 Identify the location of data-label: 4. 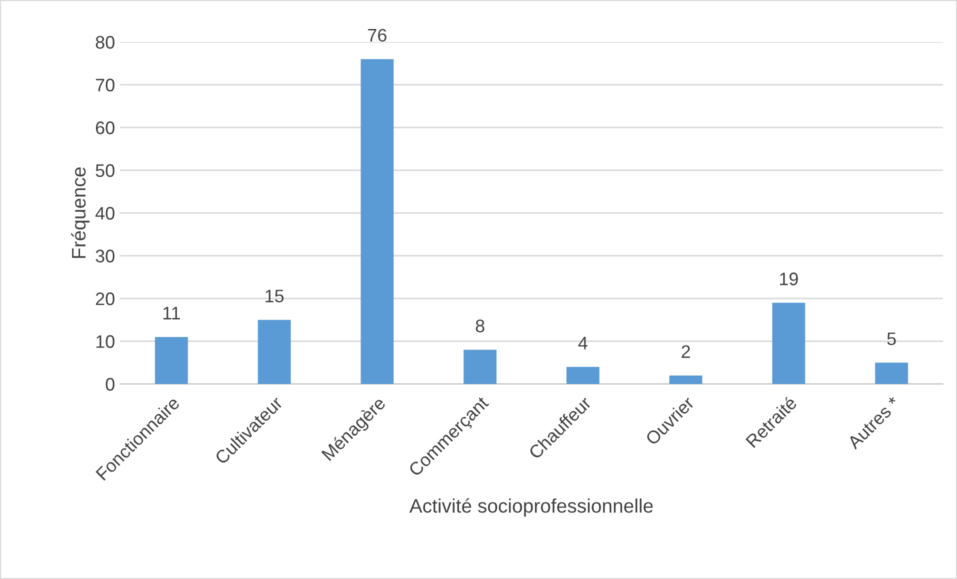
(583, 343).